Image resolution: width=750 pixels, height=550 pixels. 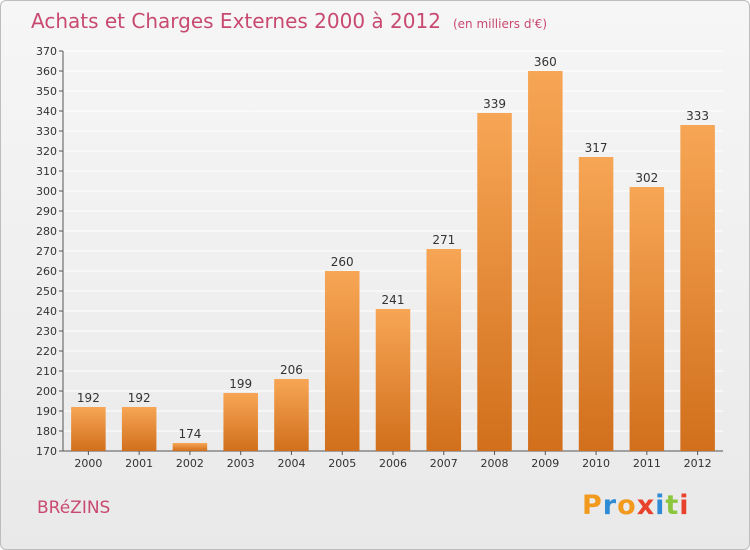 What do you see at coordinates (240, 422) in the screenshot?
I see `bar-2003` at bounding box center [240, 422].